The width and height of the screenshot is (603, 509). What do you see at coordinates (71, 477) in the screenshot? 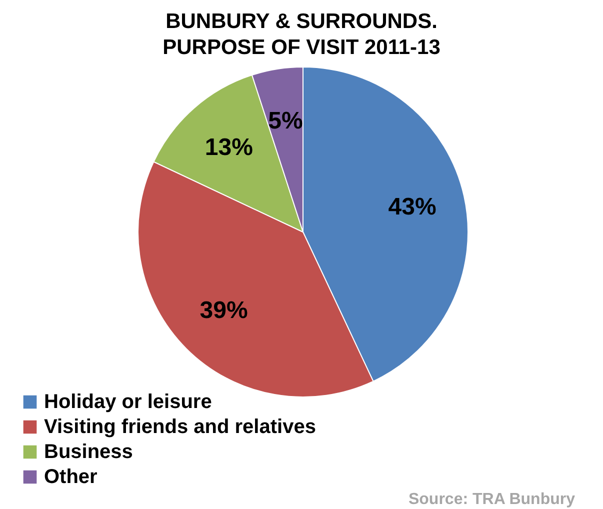
I see `legend-label: Other` at bounding box center [71, 477].